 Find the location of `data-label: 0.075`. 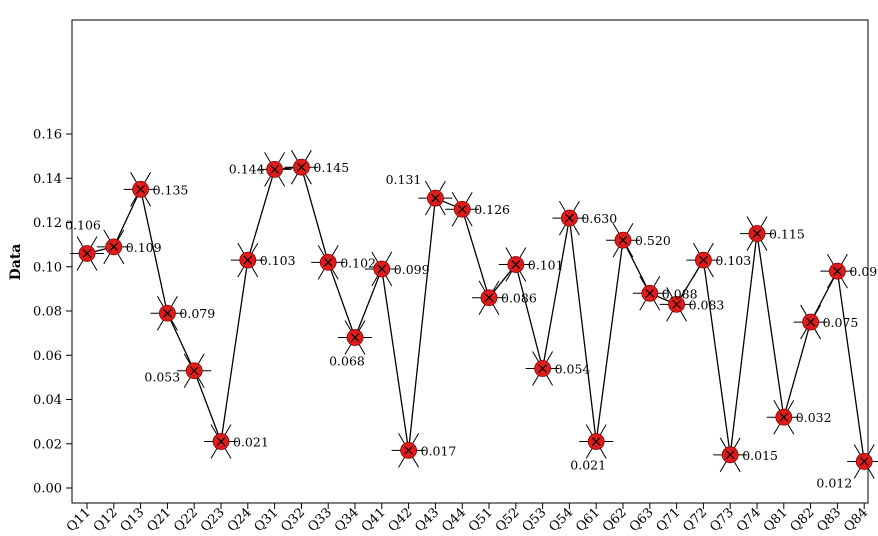

data-label: 0.075 is located at coordinates (841, 322).